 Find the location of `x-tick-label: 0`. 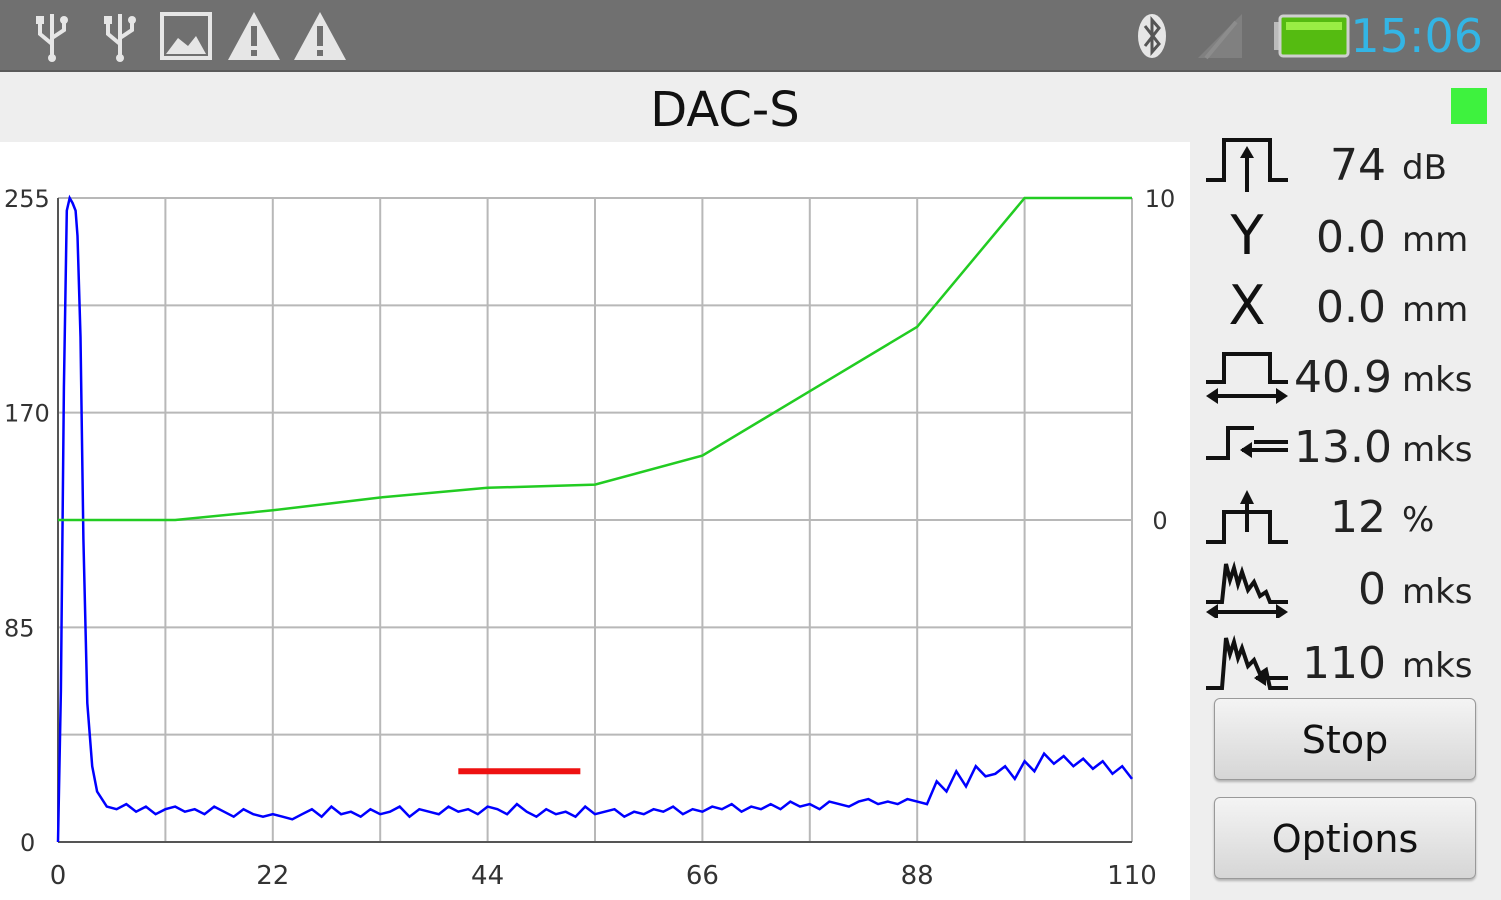

x-tick-label: 0 is located at coordinates (58, 876).